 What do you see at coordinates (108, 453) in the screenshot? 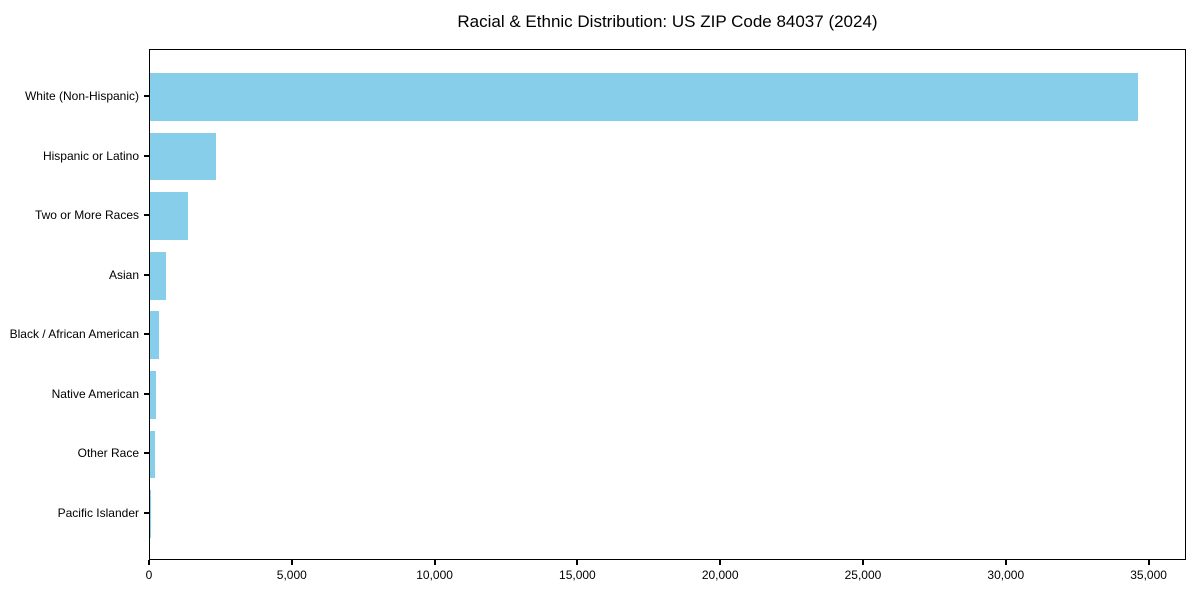
I see `y-tick-label: Other Race` at bounding box center [108, 453].